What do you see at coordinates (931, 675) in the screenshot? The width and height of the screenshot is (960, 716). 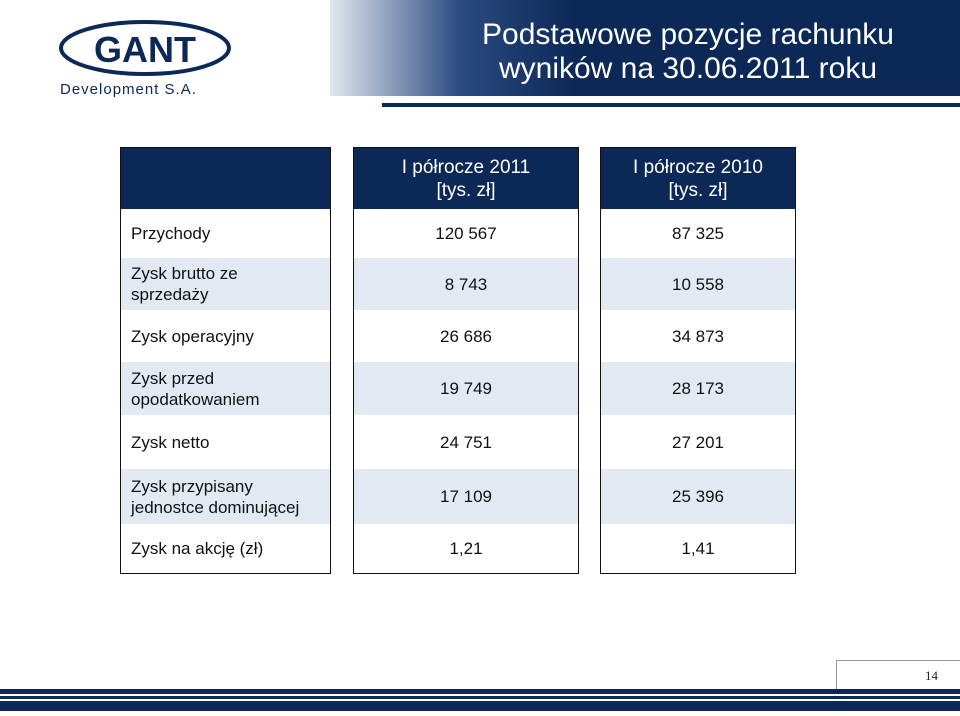 I see `page-number: 14` at bounding box center [931, 675].